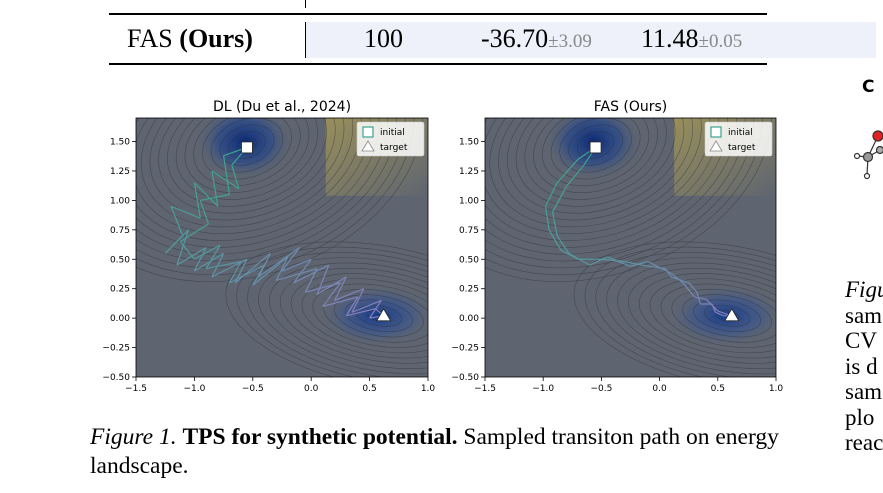 This screenshot has height=493, width=883. I want to click on side-caption-line: sam, so click(864, 391).